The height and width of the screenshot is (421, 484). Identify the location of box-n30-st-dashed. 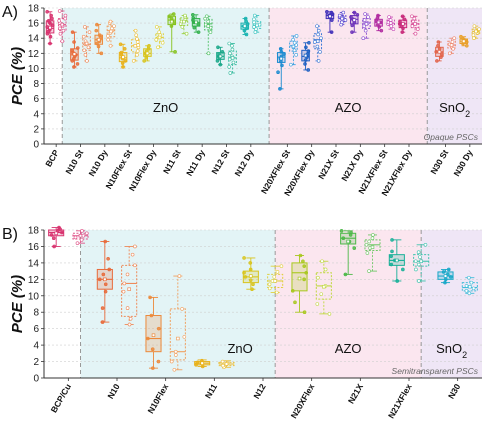
(452, 46).